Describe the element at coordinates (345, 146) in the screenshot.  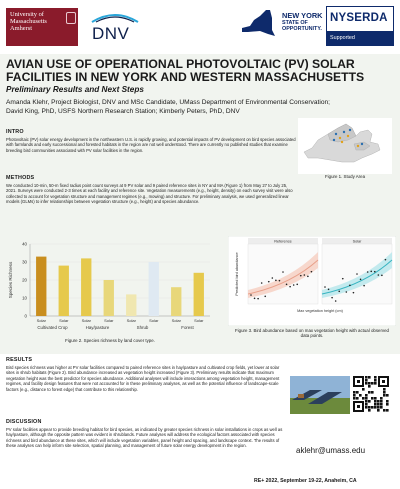
I see `study-area-map` at that location.